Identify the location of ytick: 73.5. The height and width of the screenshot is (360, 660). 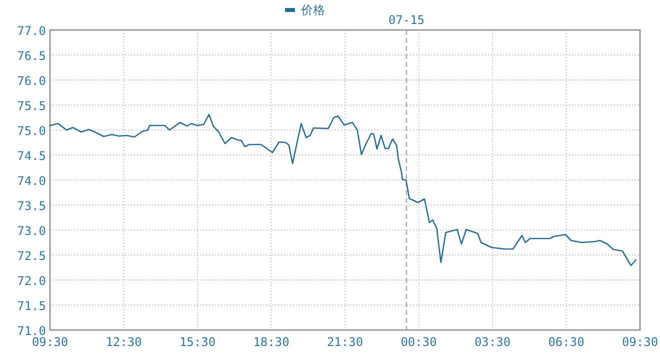
(31, 206).